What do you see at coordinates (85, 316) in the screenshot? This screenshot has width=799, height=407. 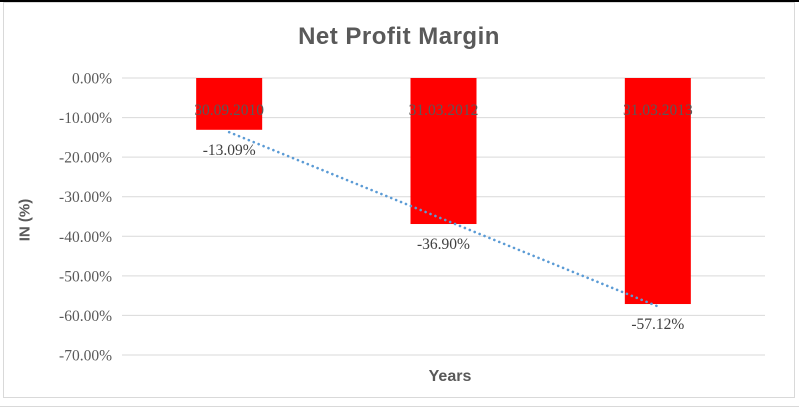 I see `y-tick-label: -60.00%` at bounding box center [85, 316].